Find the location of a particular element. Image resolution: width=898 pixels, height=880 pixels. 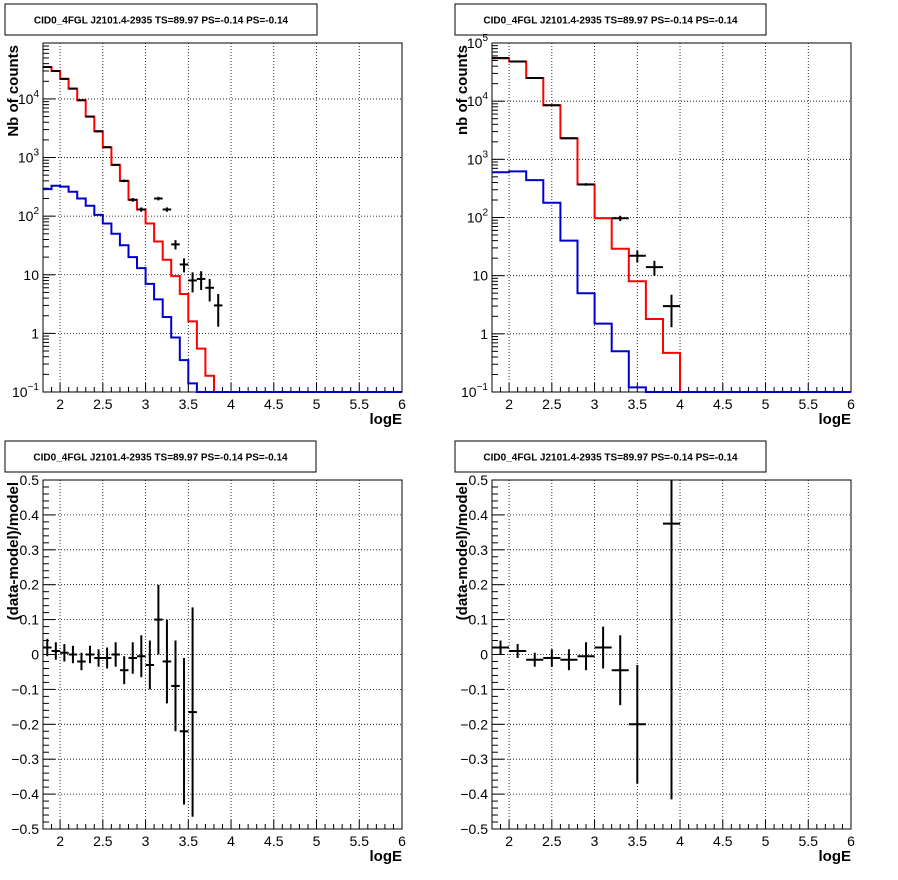

y-tick-label-exponent: 3 is located at coordinates (36, 153).